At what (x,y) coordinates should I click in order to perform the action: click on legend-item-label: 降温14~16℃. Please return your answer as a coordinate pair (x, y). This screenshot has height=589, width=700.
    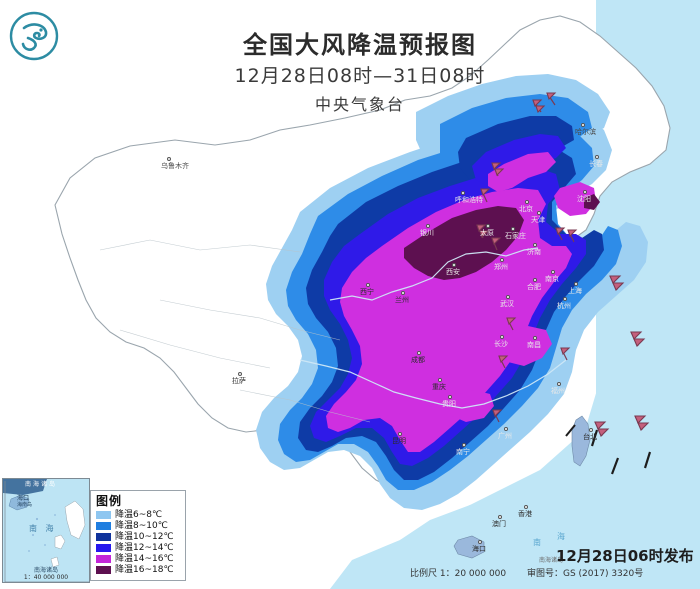
    Looking at the image, I should click on (144, 558).